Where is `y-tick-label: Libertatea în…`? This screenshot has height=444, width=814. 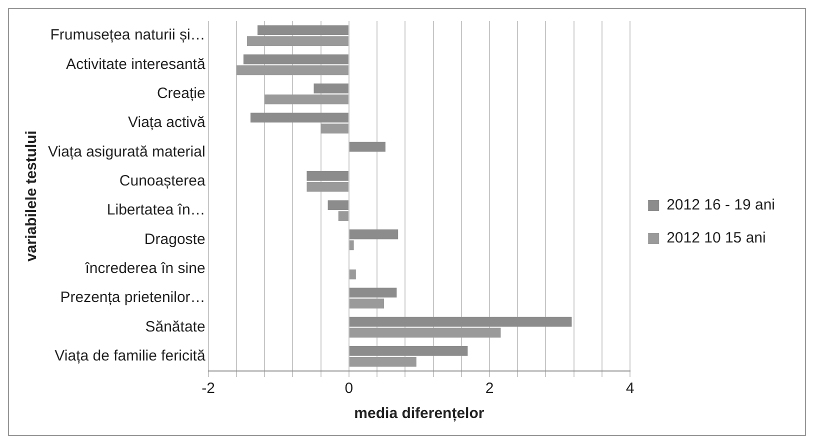
y-tick-label: Libertatea în… is located at coordinates (156, 210).